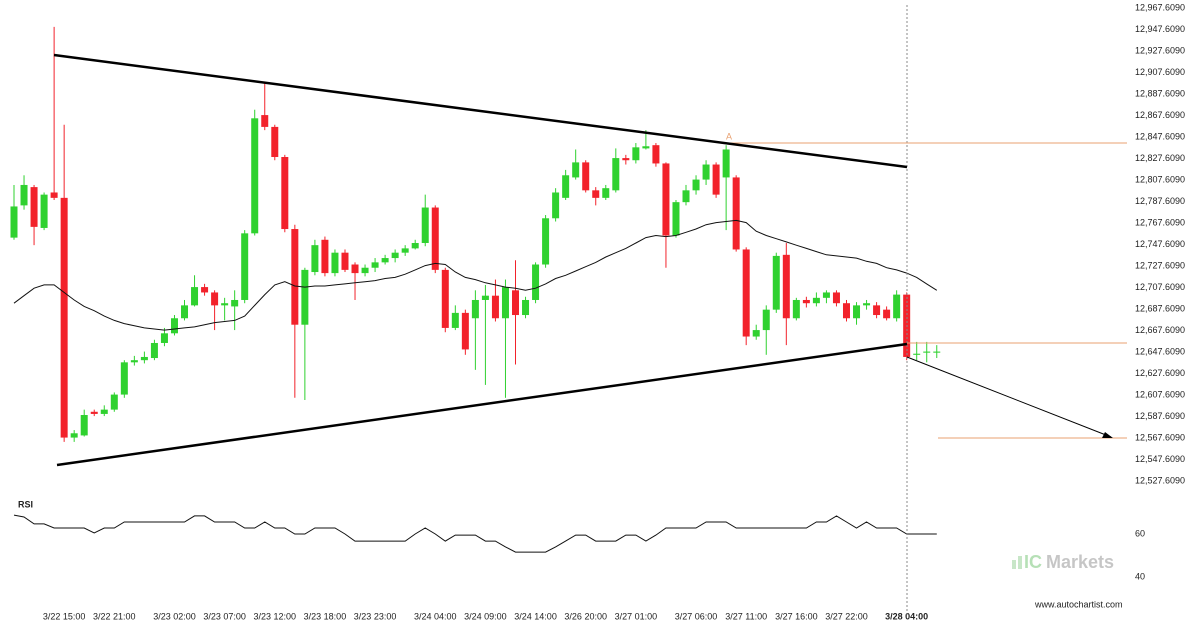 Image resolution: width=1200 pixels, height=630 pixels. Describe the element at coordinates (1160, 158) in the screenshot. I see `y-tick-label: 12,827.6090` at that location.